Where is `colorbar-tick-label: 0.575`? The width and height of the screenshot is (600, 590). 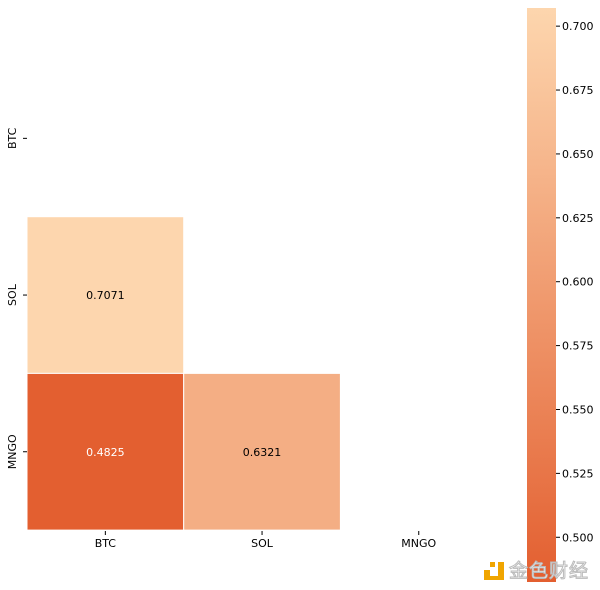 colorbar-tick-label: 0.575 is located at coordinates (578, 346).